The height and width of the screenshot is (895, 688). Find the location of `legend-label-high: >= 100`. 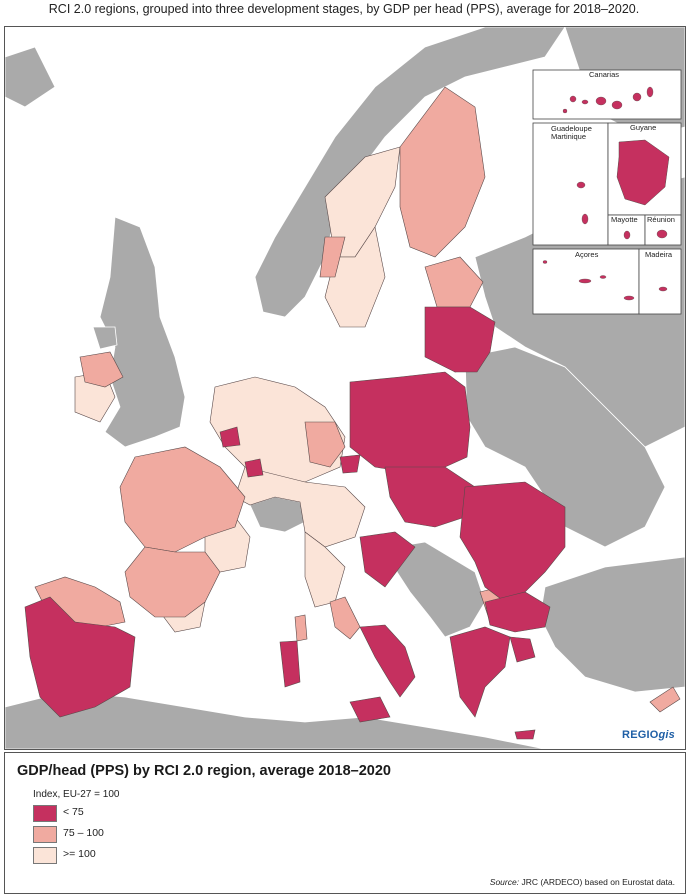

legend-label-high: >= 100 is located at coordinates (79, 854).